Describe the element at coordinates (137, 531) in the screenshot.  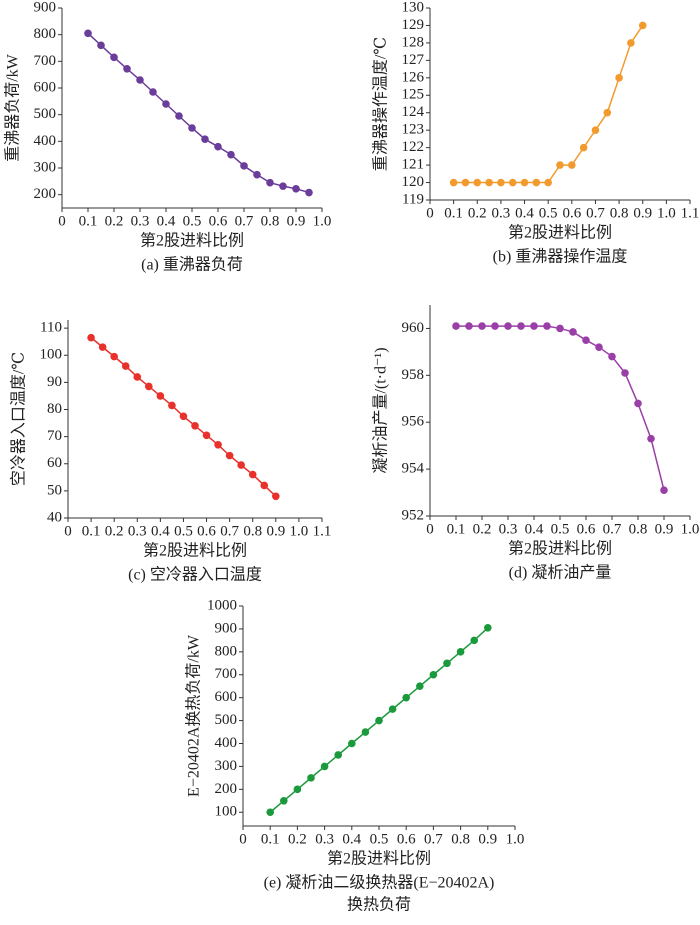
I see `x-tick-label: 0.3` at that location.